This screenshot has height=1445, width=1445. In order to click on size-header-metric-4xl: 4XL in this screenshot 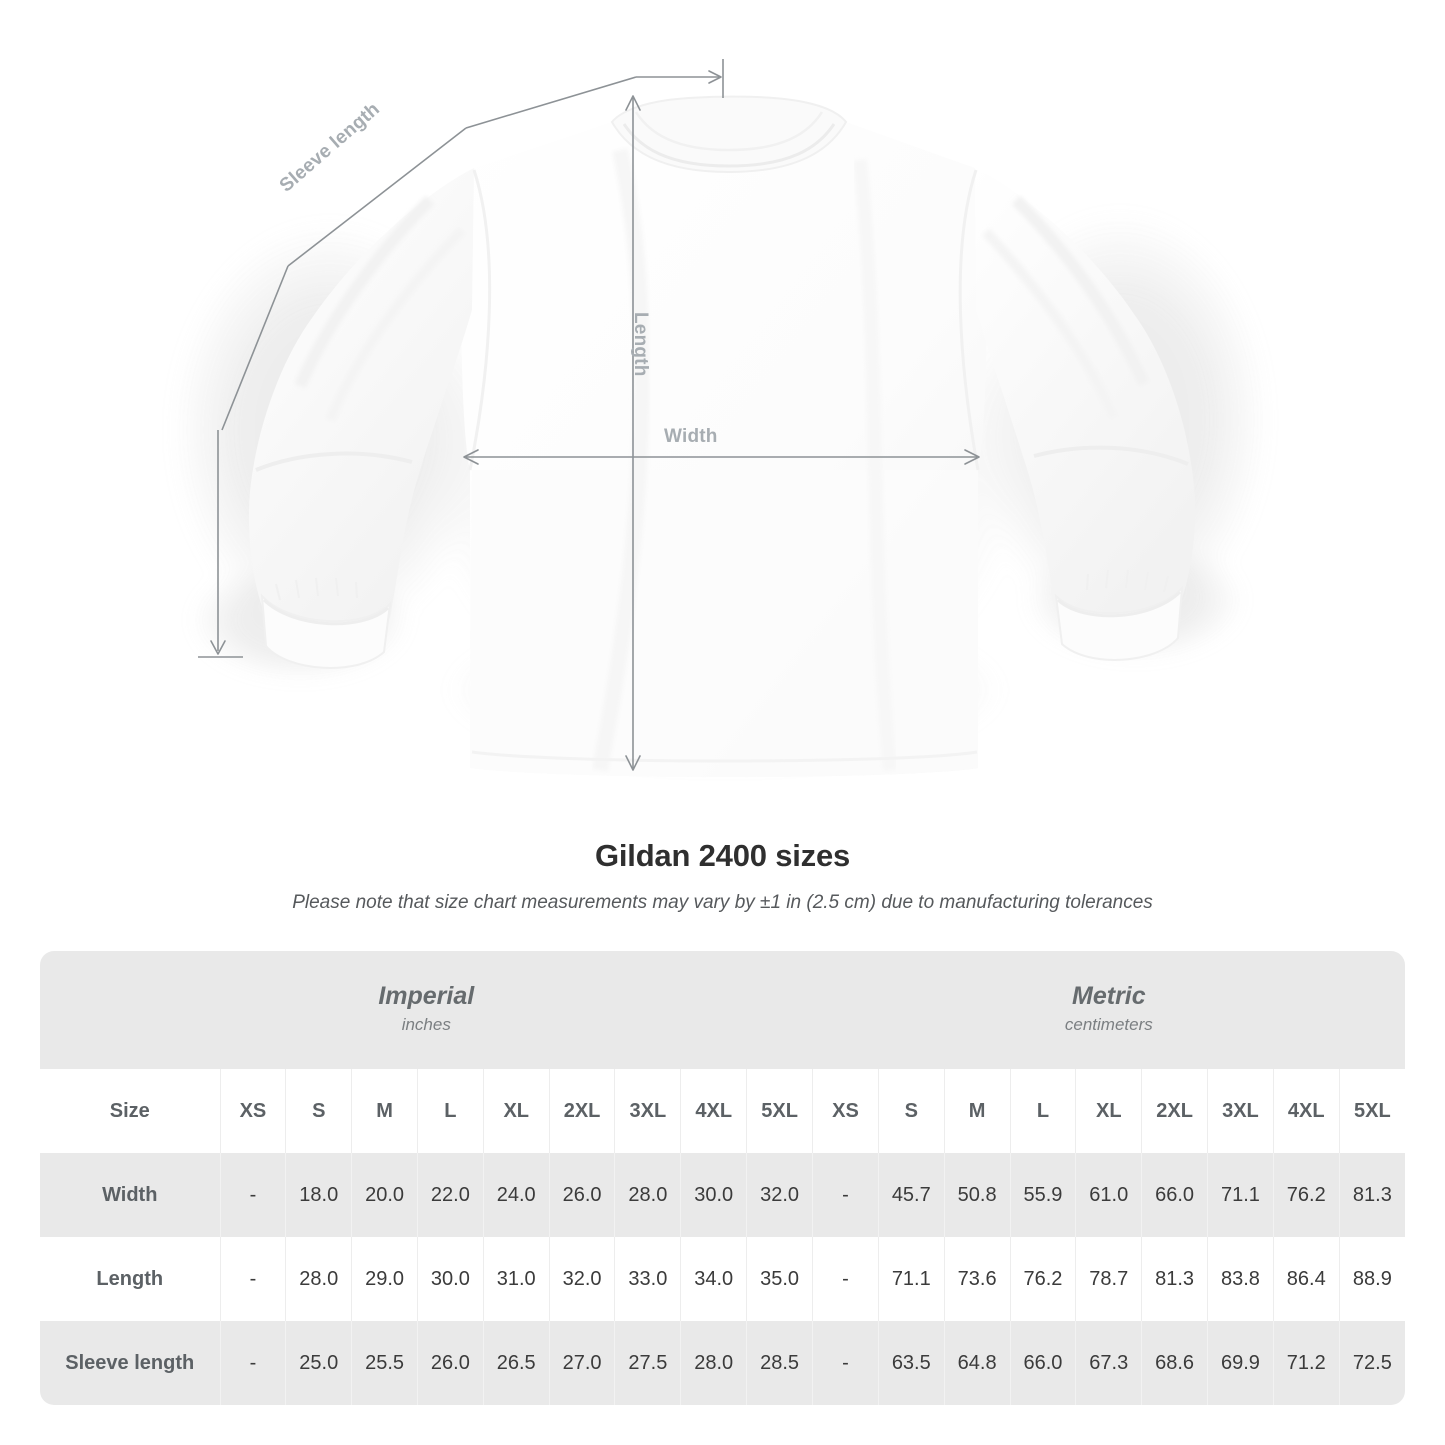, I will do `click(1306, 1111)`.